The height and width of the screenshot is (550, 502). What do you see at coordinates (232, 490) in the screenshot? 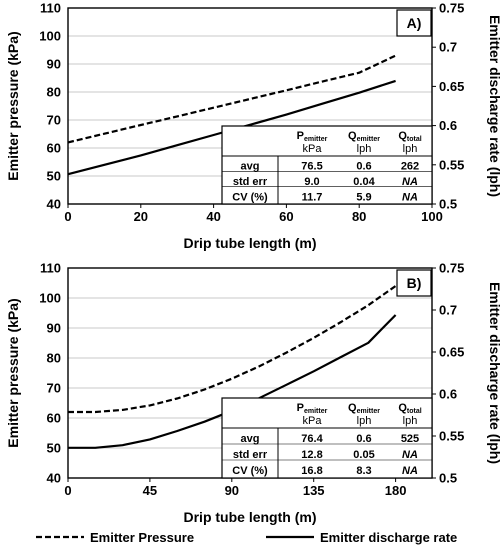
I see `x-tick-label: 90` at bounding box center [232, 490].